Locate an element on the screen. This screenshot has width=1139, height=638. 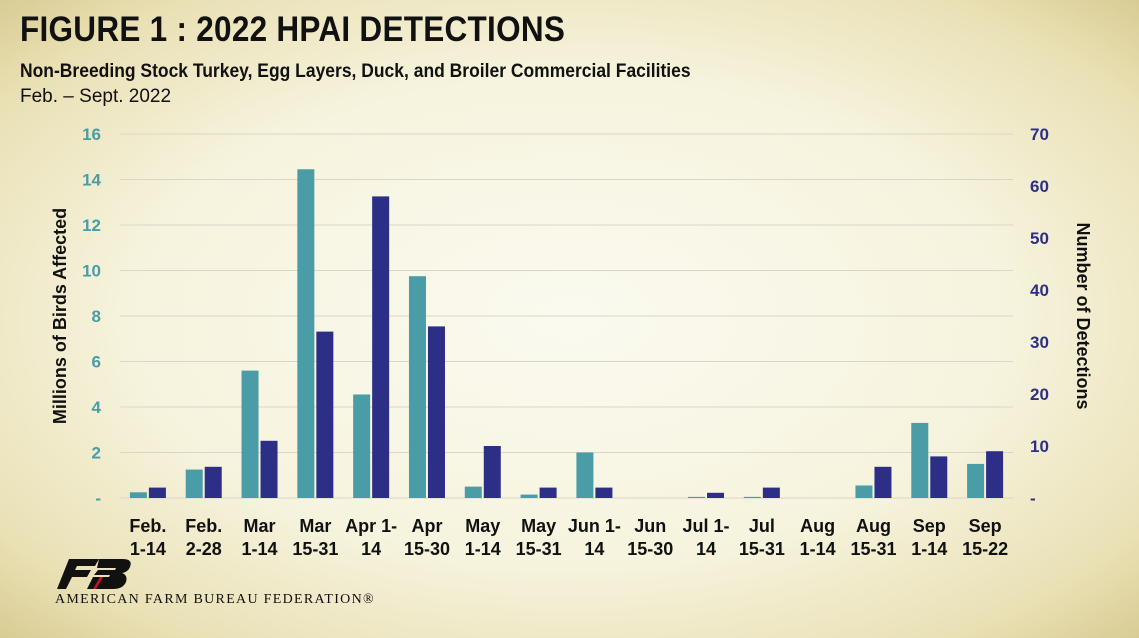
date-range: Feb. – Sept. 2022 is located at coordinates (96, 96).